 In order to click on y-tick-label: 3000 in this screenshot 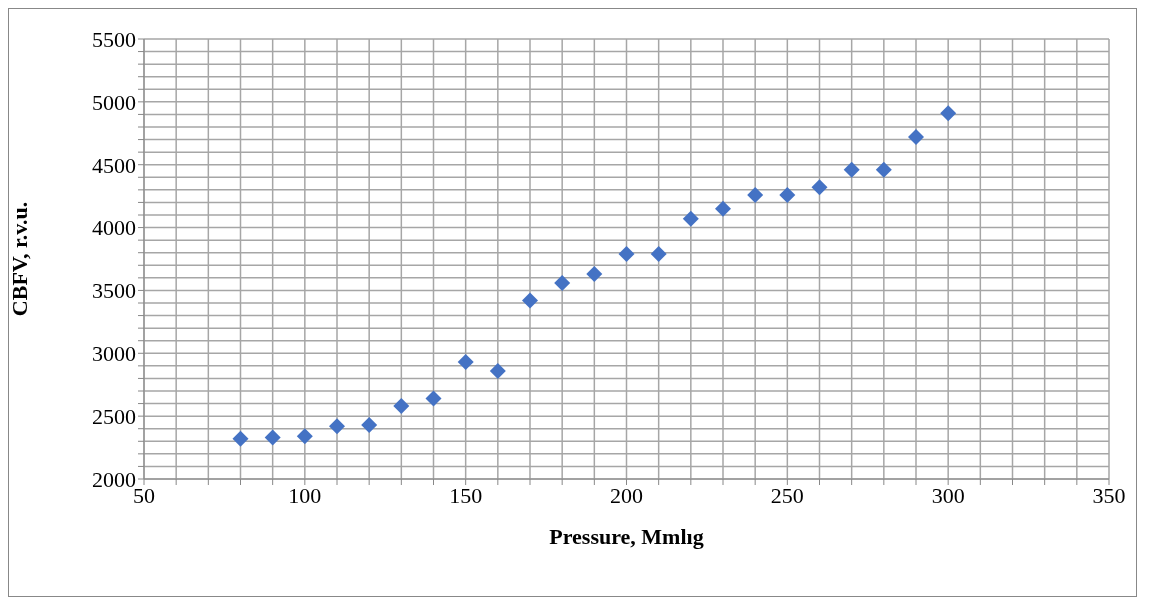, I will do `click(114, 354)`.